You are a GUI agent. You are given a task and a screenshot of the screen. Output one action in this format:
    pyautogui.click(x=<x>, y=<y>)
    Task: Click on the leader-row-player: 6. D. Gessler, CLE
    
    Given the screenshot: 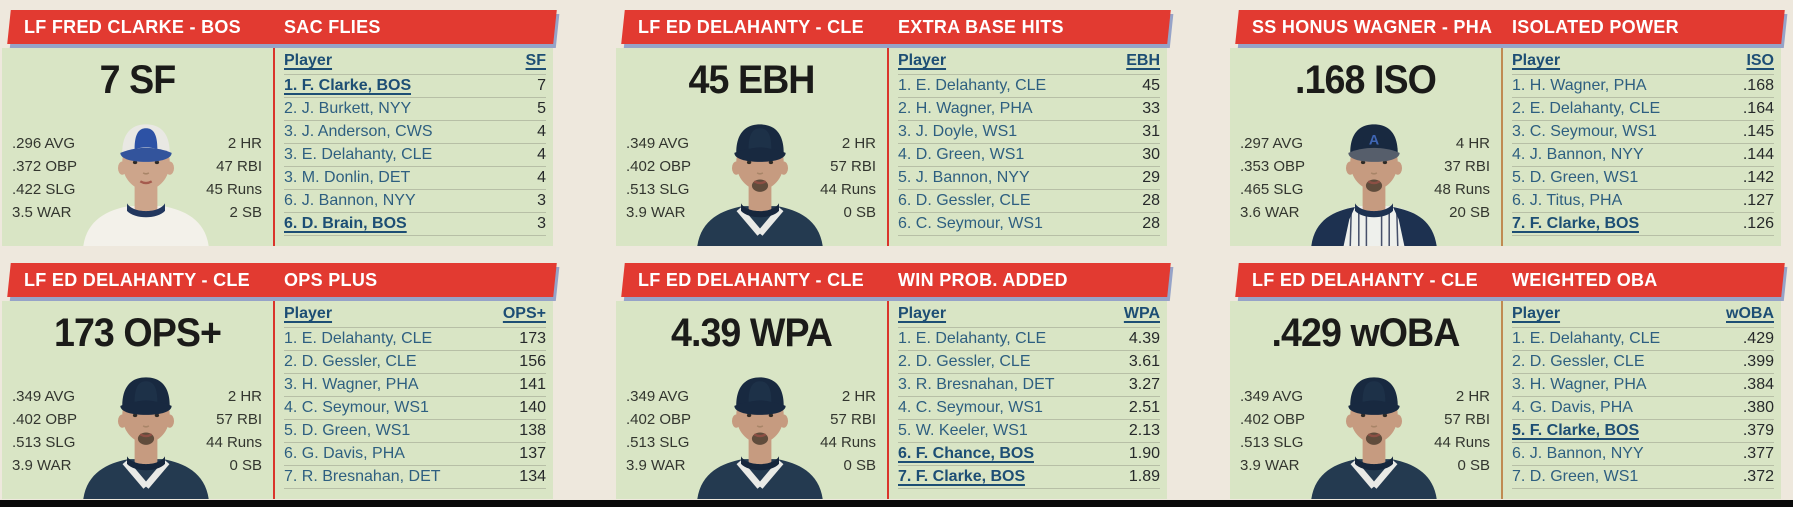 What is the action you would take?
    pyautogui.click(x=964, y=200)
    